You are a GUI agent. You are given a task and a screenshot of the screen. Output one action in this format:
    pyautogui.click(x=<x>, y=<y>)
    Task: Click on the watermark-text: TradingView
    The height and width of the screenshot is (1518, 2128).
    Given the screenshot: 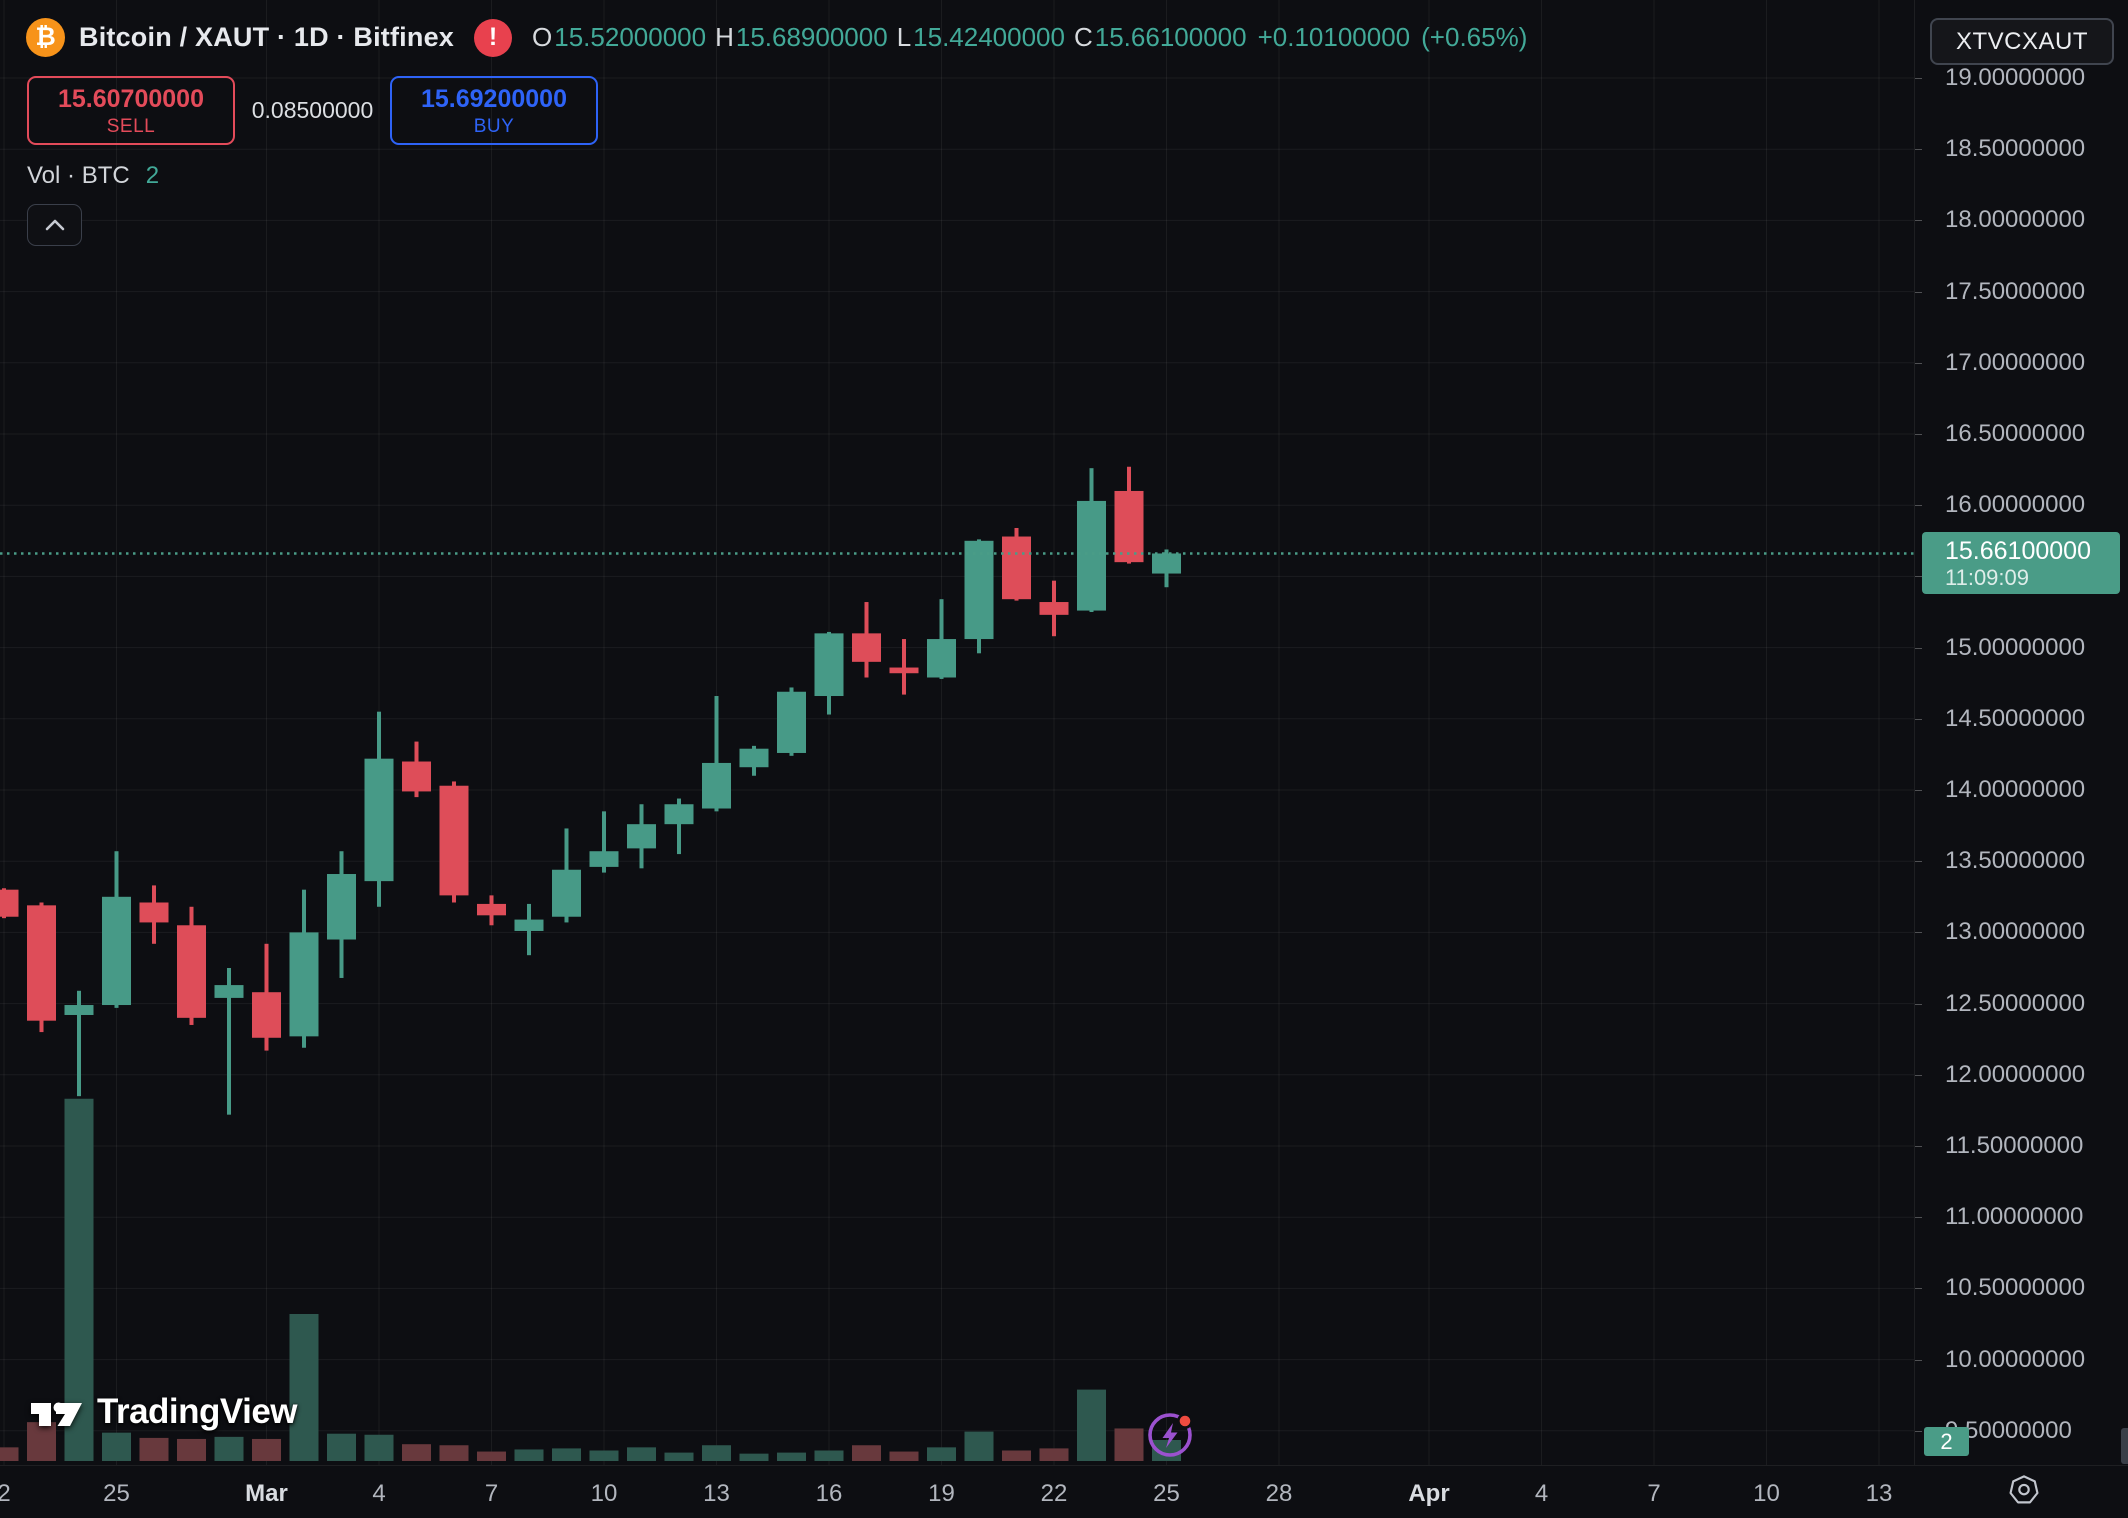 What is the action you would take?
    pyautogui.click(x=197, y=1411)
    